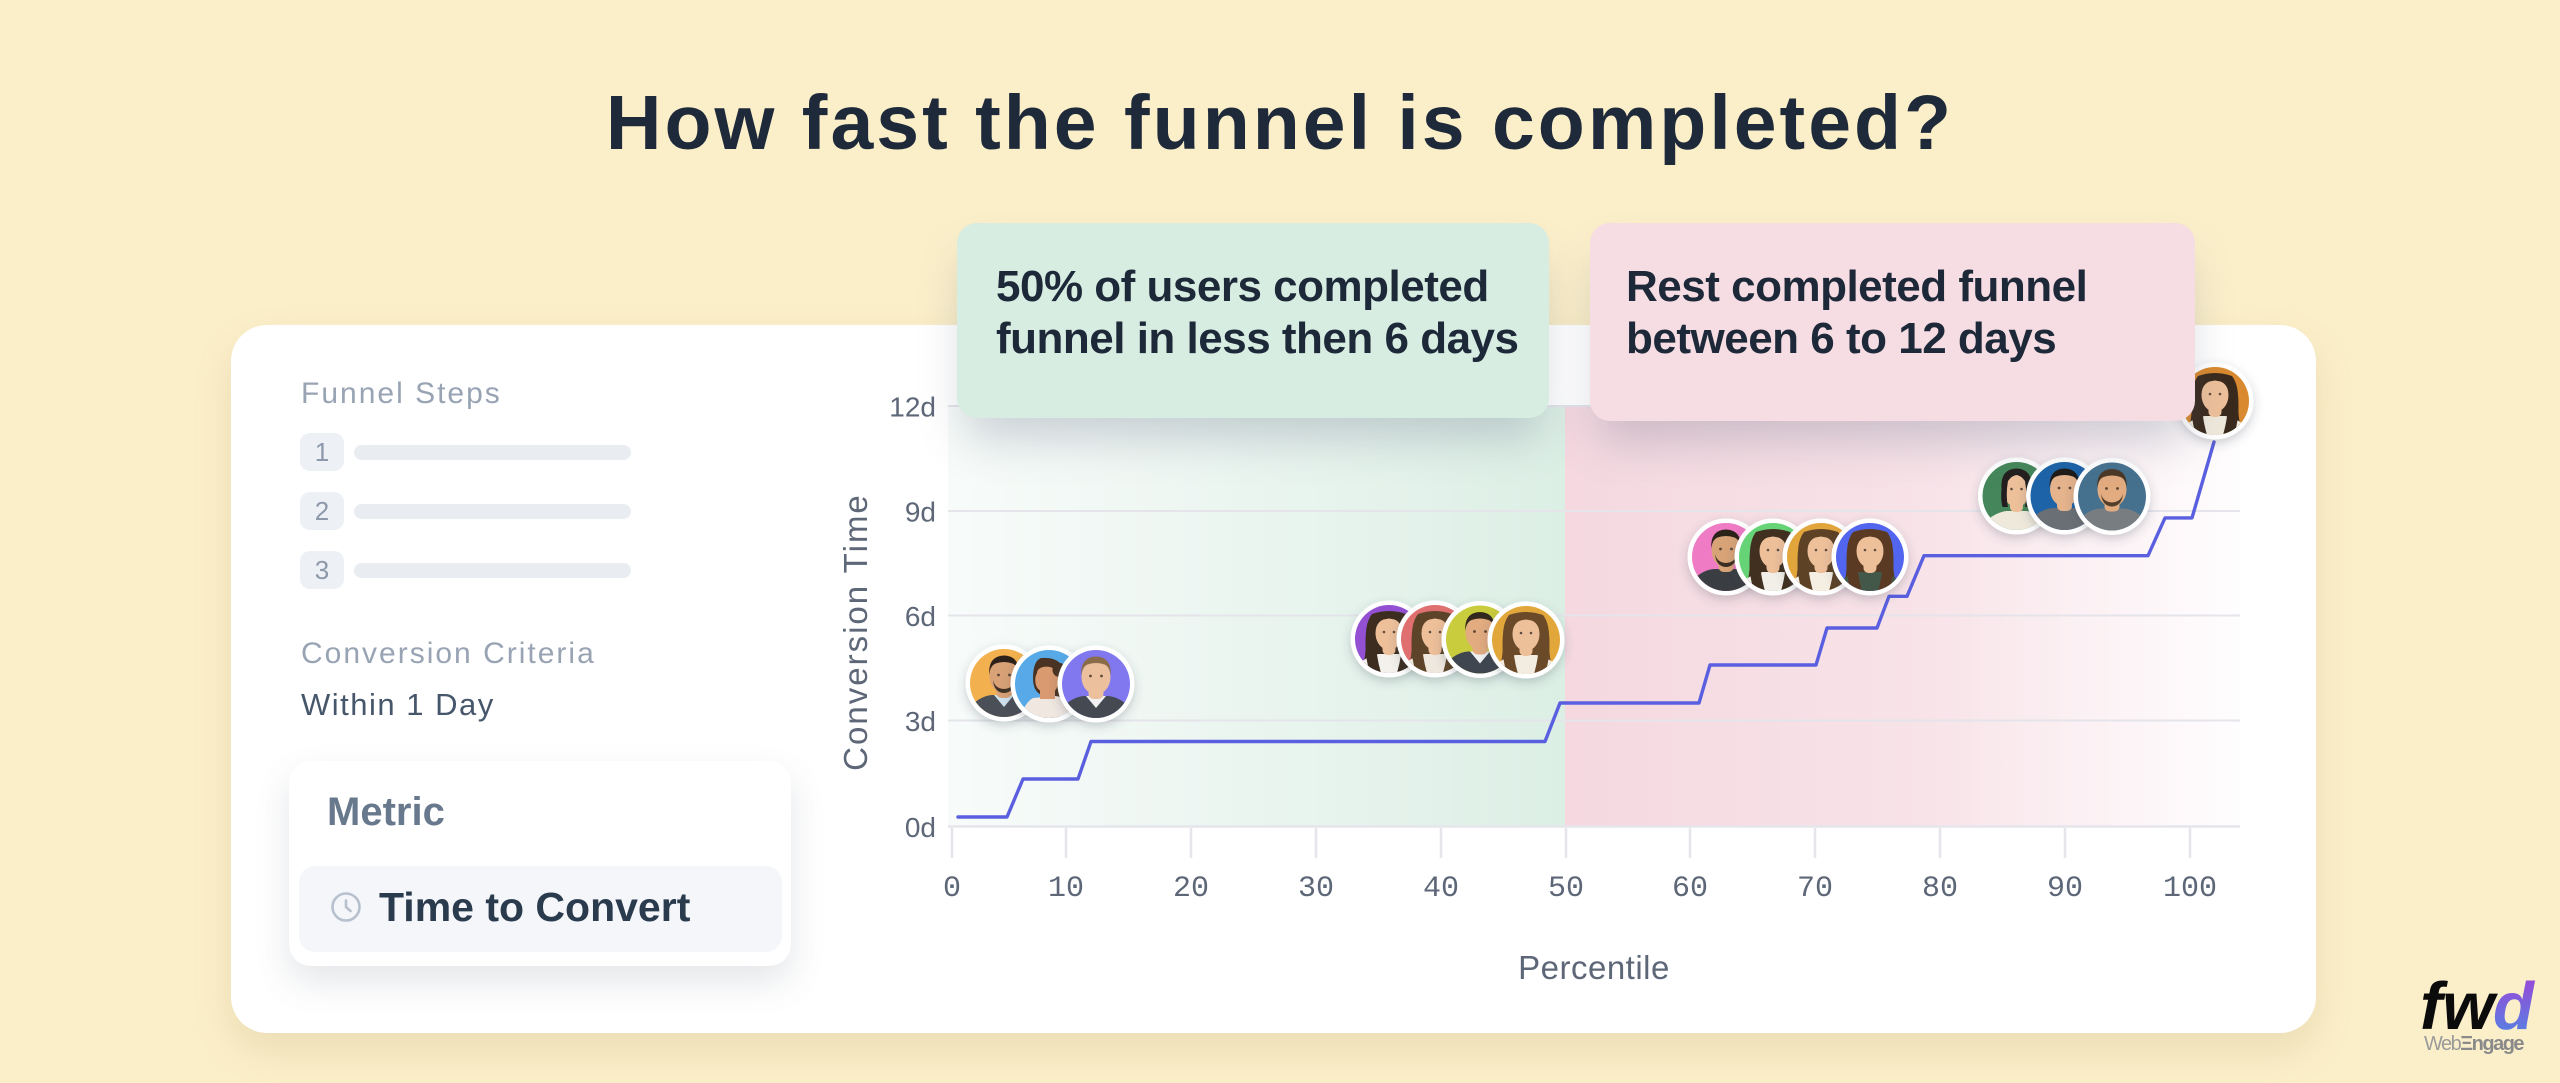 The image size is (2560, 1083). What do you see at coordinates (2474, 1044) in the screenshot?
I see `svg-text: WebΞngage` at bounding box center [2474, 1044].